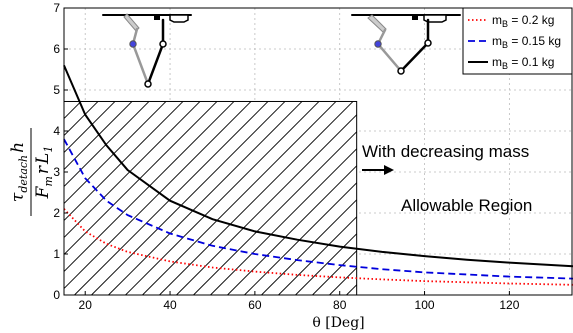  What do you see at coordinates (56, 131) in the screenshot?
I see `y-tick-label: 4` at bounding box center [56, 131].